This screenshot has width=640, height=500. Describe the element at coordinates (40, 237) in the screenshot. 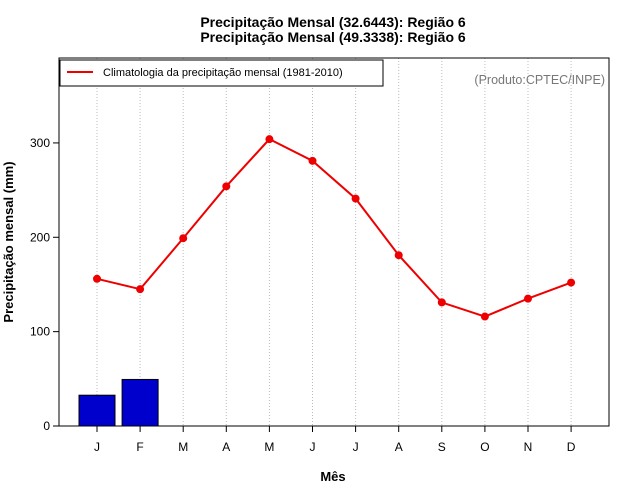

I see `y-tick-label-200: 200` at that location.